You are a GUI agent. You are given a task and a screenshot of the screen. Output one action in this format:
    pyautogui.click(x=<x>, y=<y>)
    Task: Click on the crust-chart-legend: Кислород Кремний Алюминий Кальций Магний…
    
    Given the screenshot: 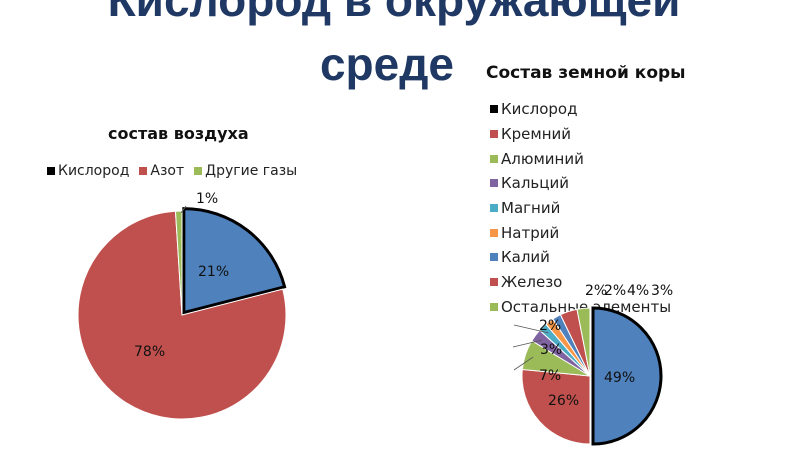 What is the action you would take?
    pyautogui.click(x=580, y=208)
    